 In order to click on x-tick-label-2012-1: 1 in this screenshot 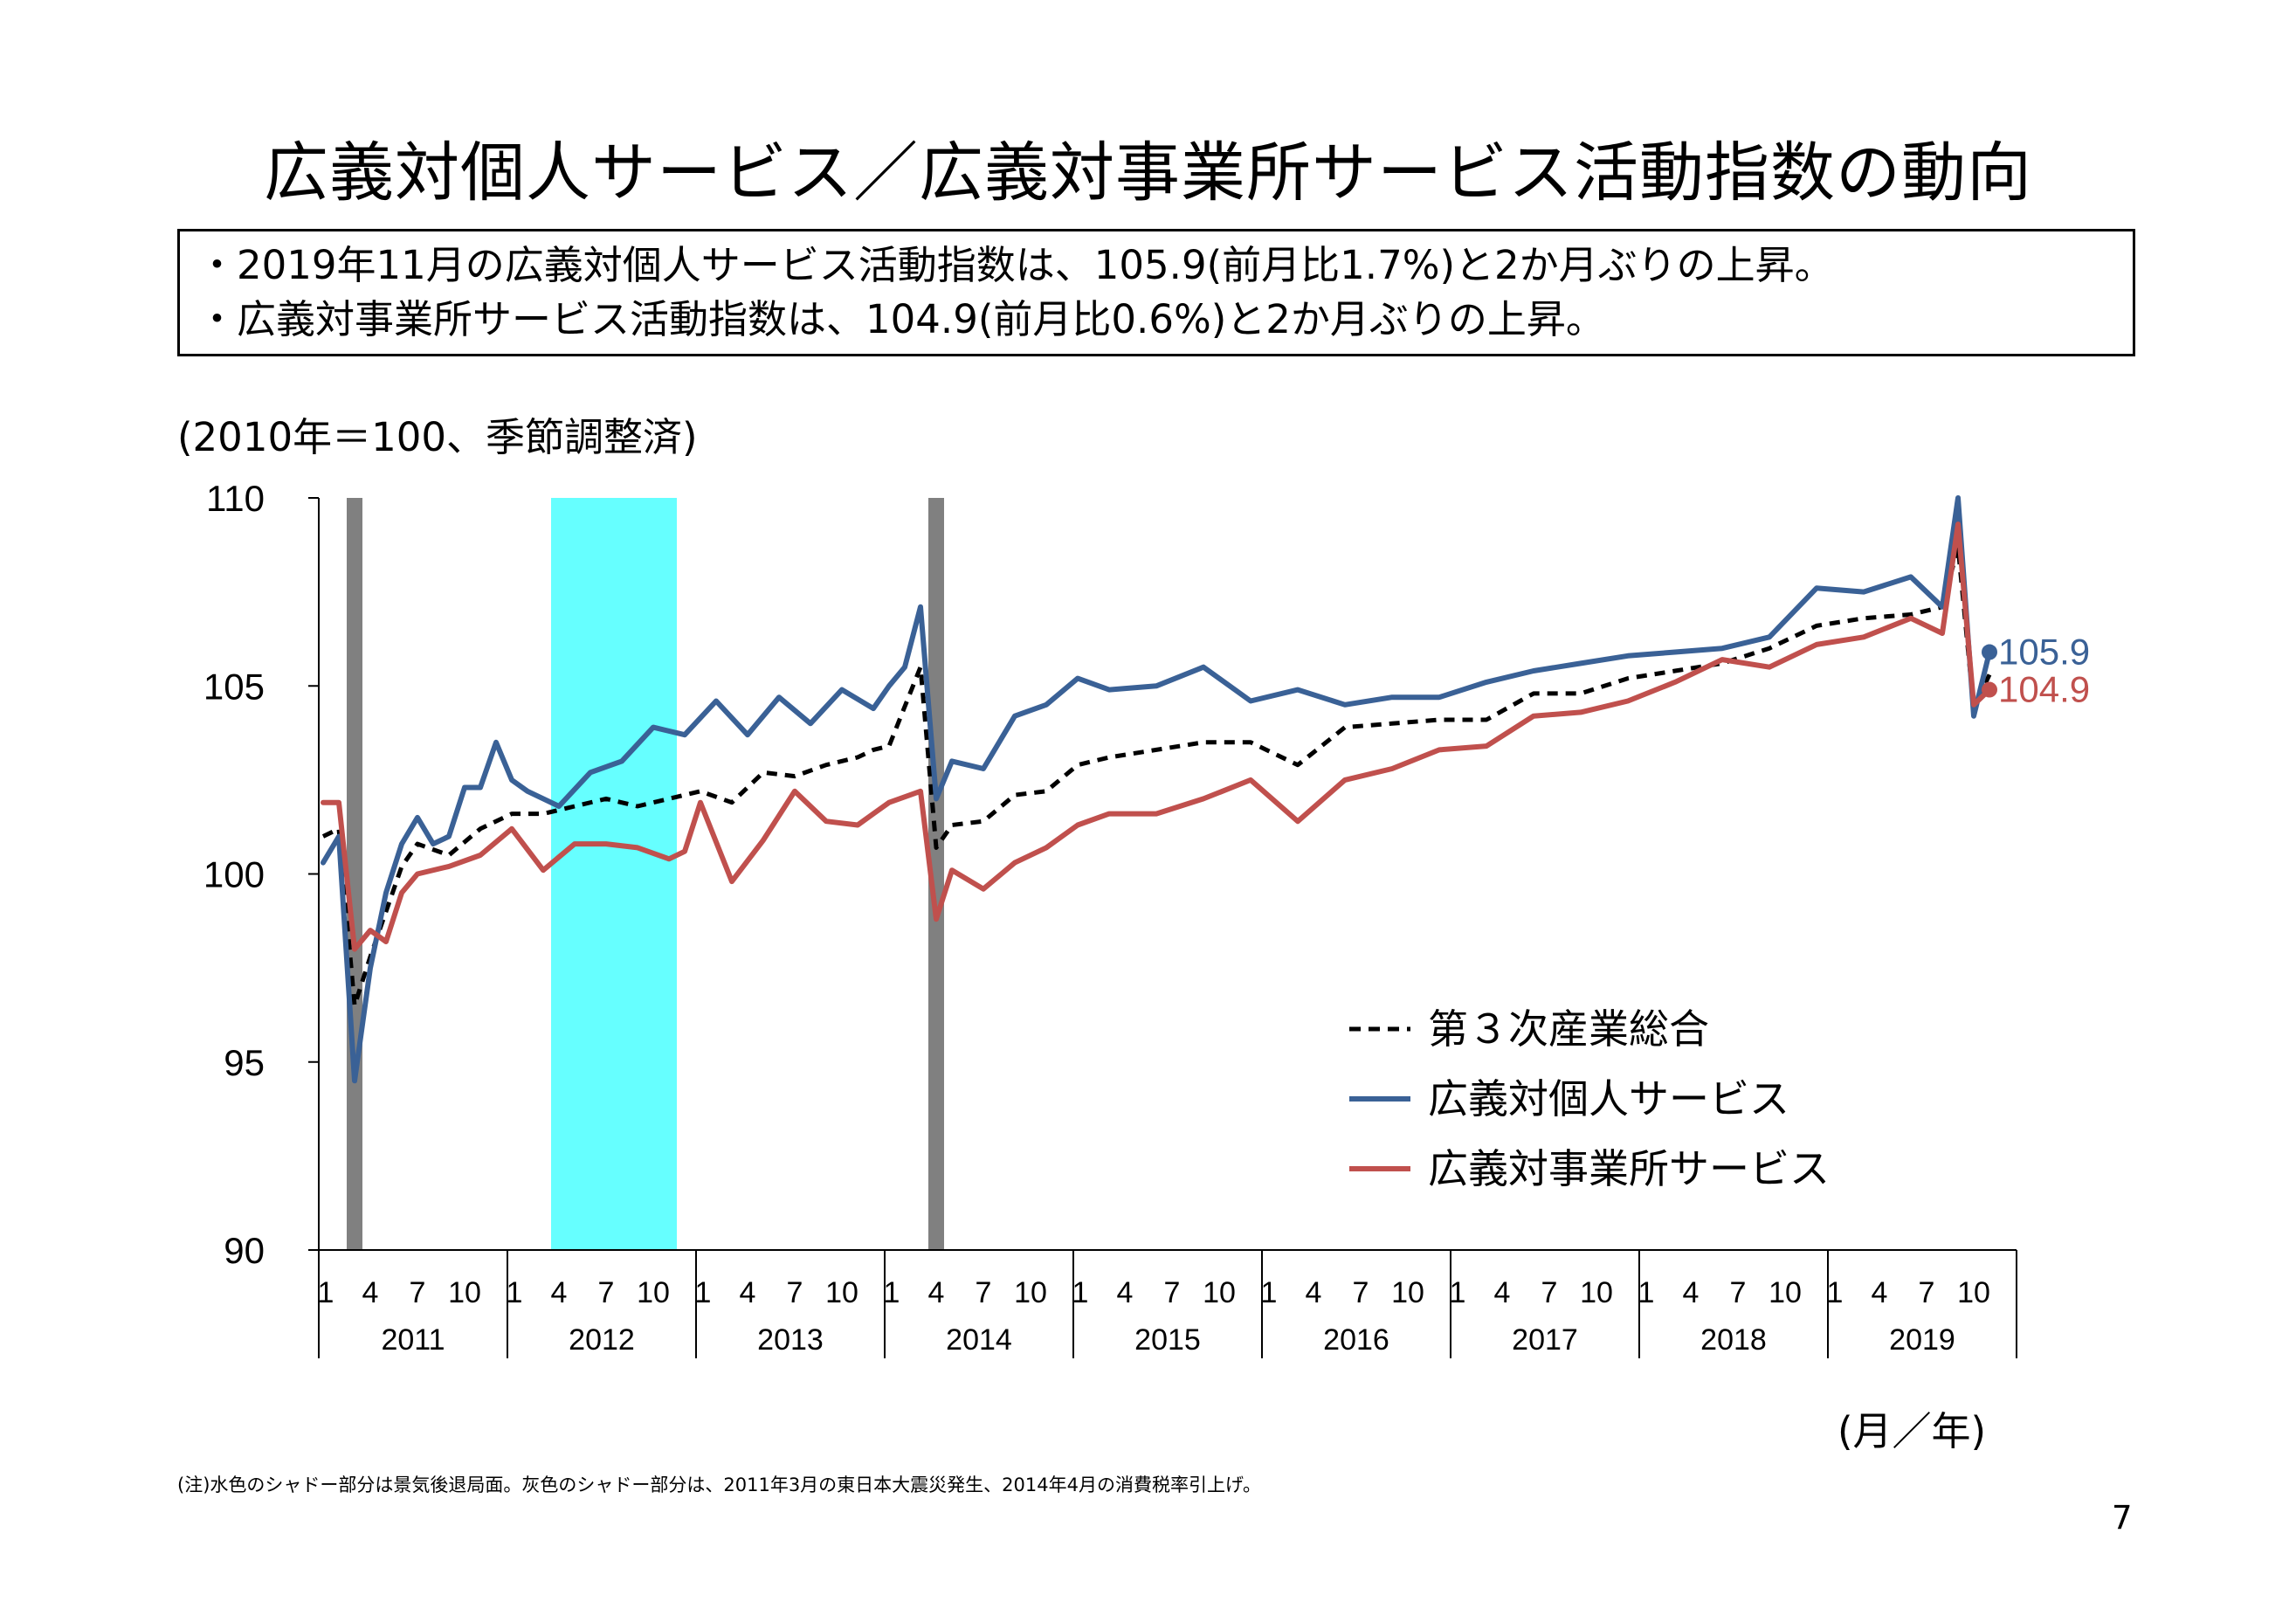, I will do `click(515, 1292)`.